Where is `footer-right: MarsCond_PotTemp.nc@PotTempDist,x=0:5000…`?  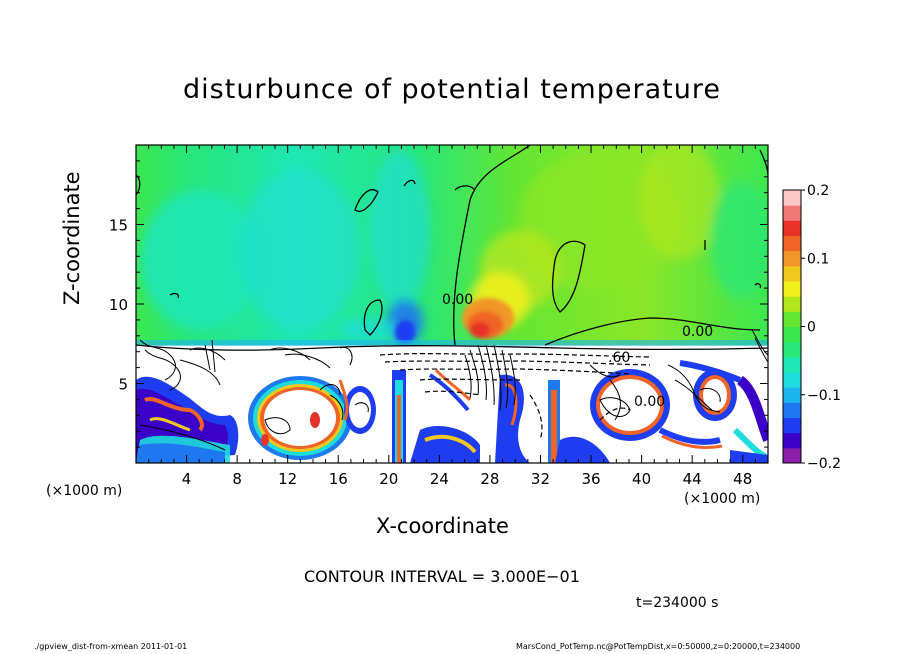
footer-right: MarsCond_PotTemp.nc@PotTempDist,x=0:5000… is located at coordinates (658, 646).